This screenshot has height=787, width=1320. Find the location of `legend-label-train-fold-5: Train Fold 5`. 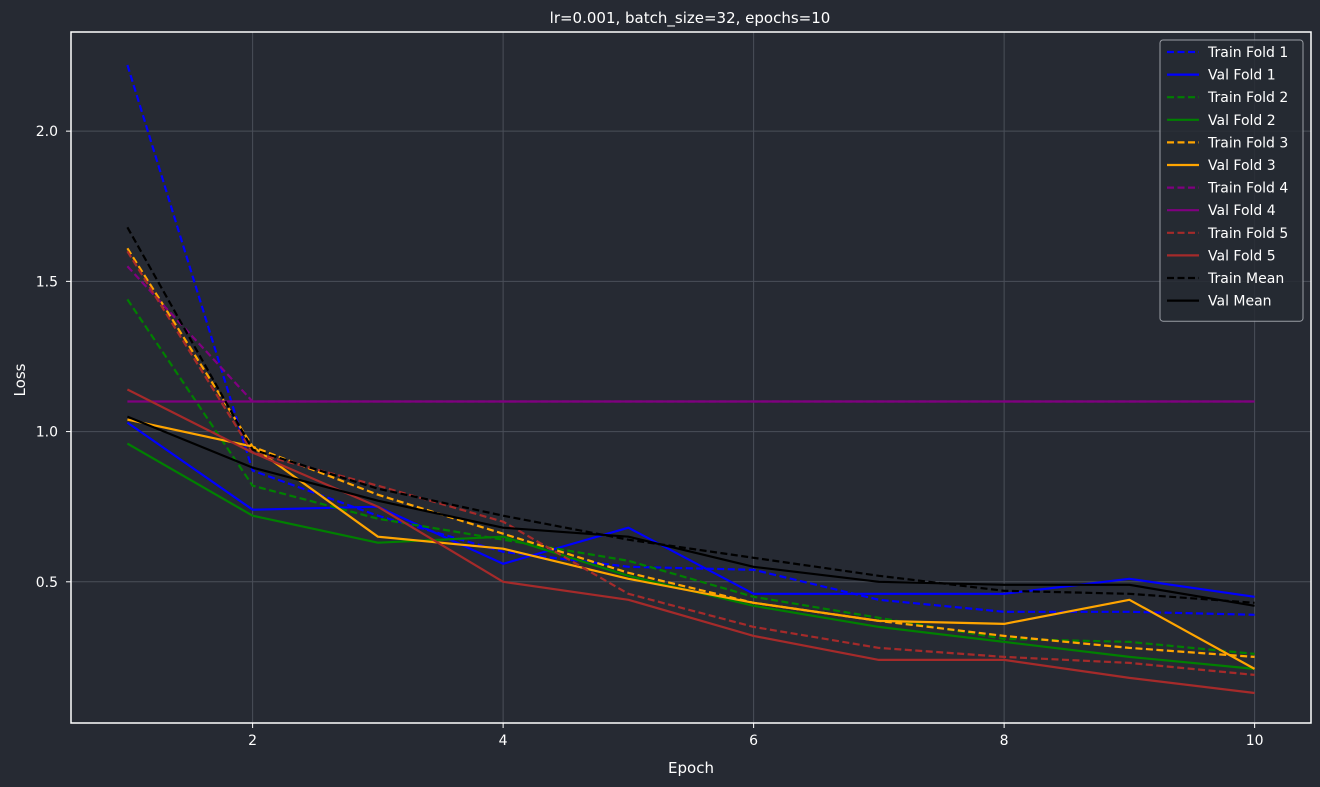

legend-label-train-fold-5: Train Fold 5 is located at coordinates (1247, 234).